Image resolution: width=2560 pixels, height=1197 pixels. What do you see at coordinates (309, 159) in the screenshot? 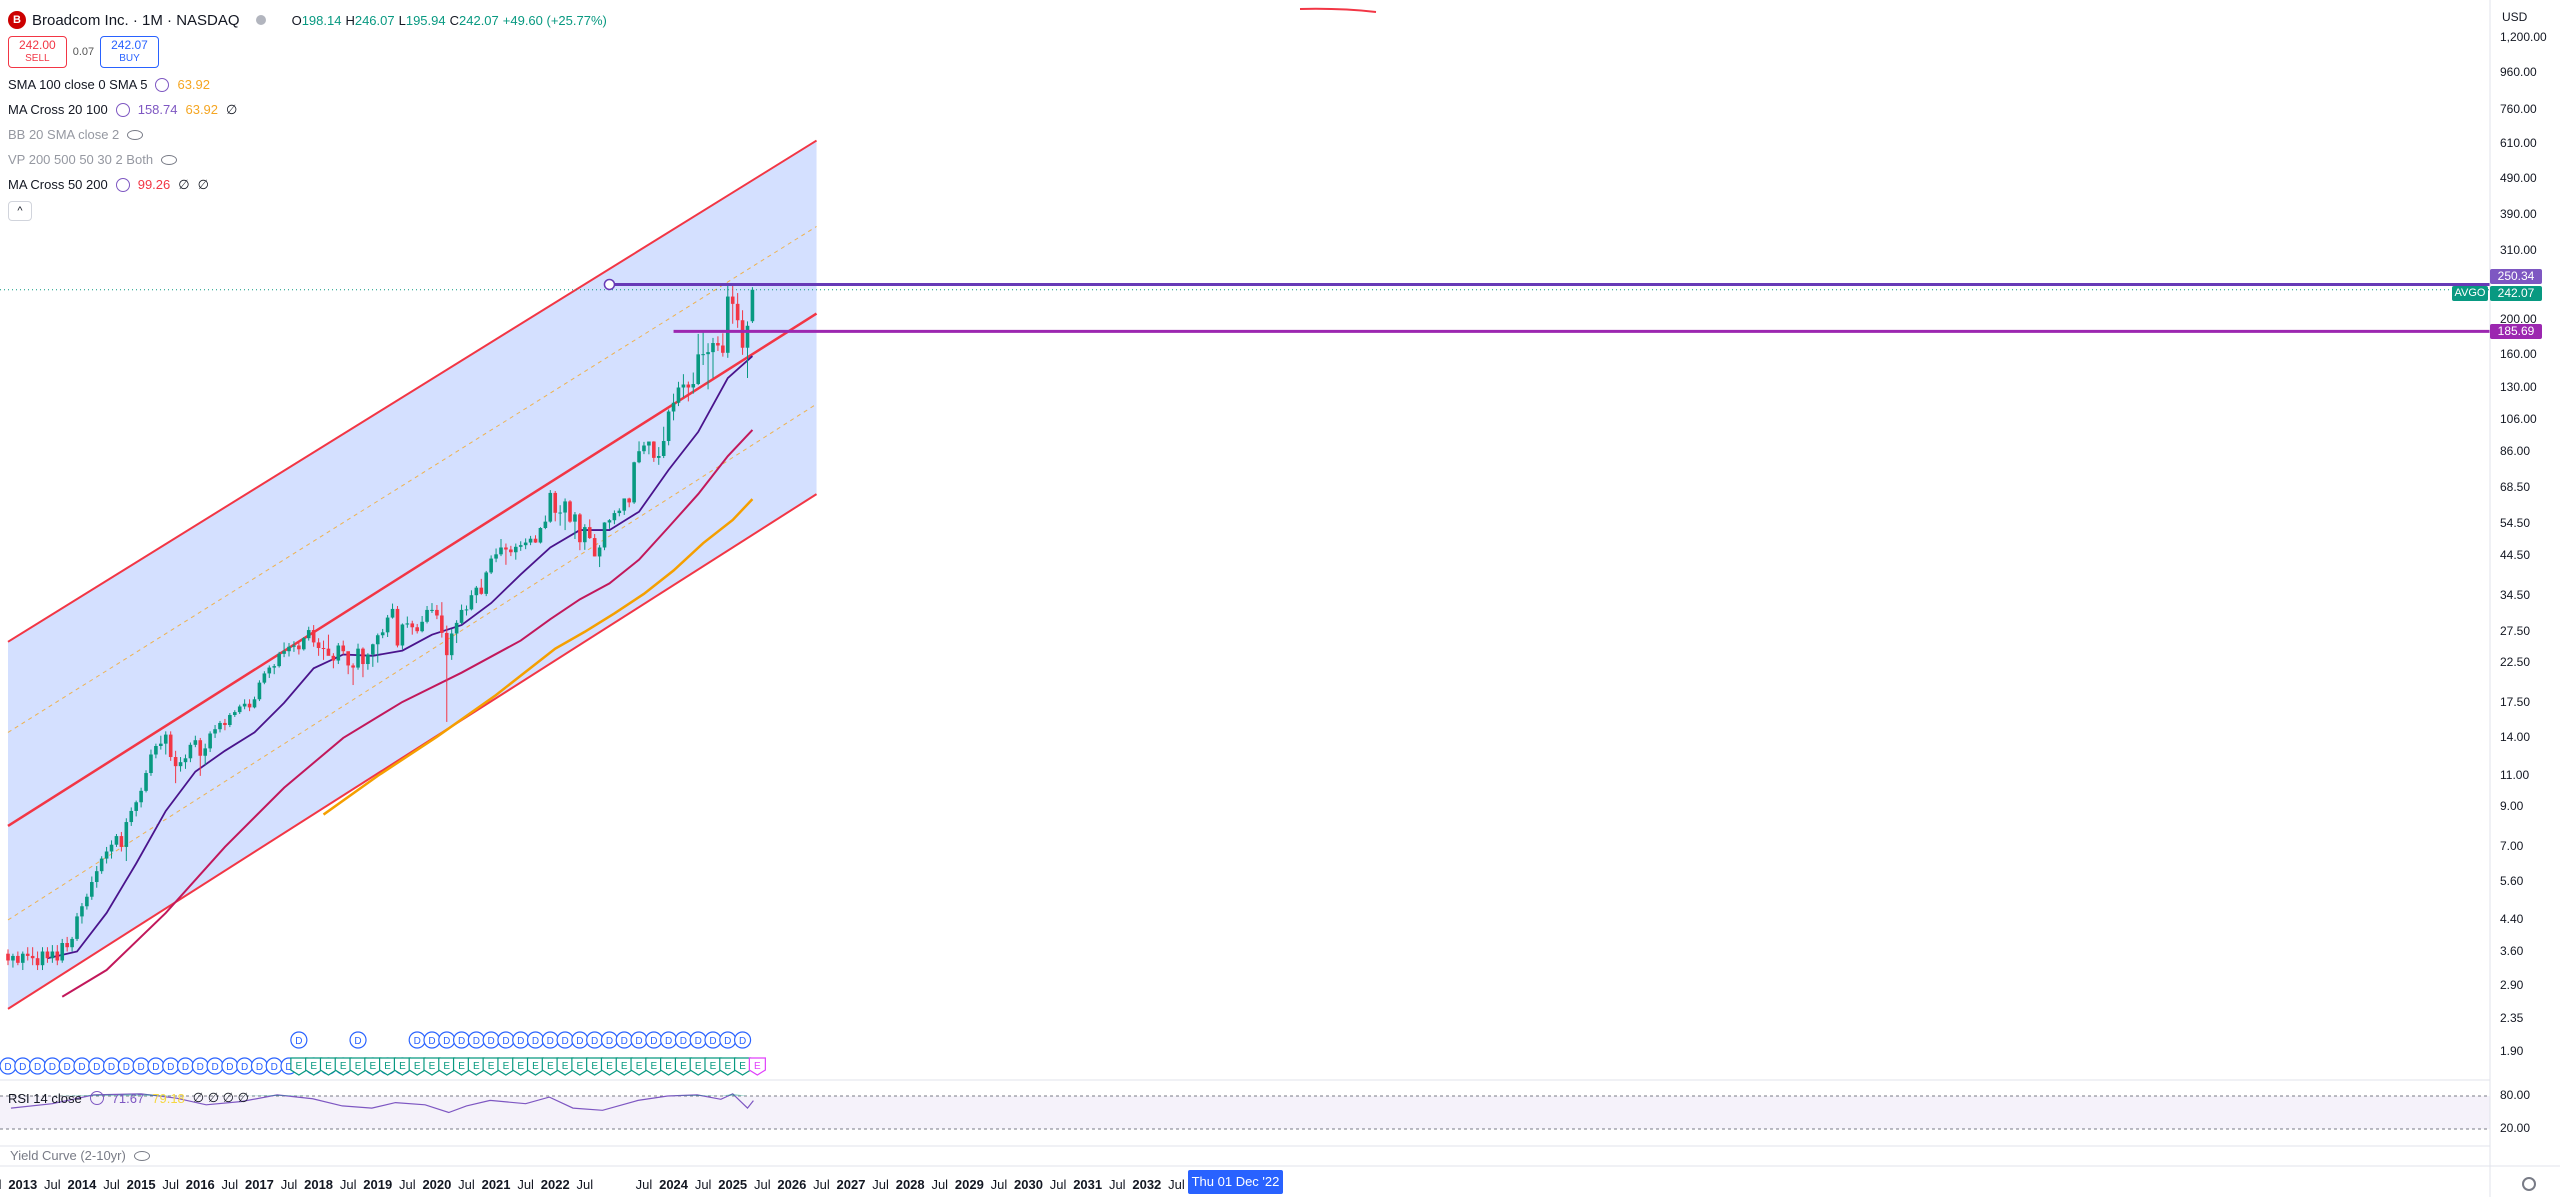
I see `indicator-row: VP 200 500 50 30 2 Both` at bounding box center [309, 159].